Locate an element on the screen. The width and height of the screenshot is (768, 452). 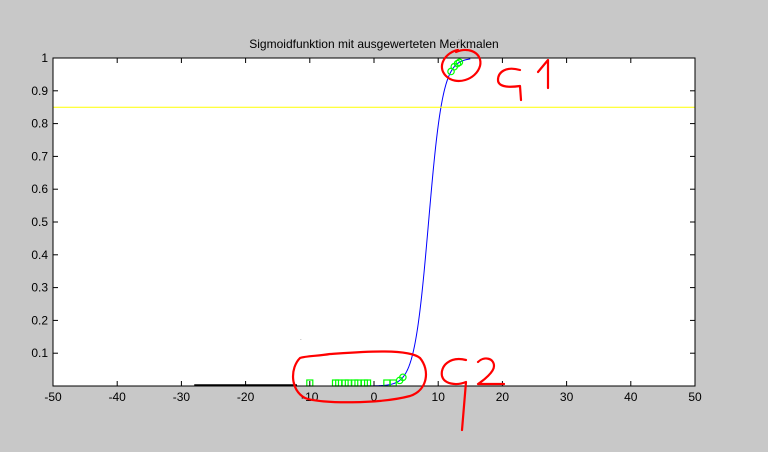
x-tick-label: -40 is located at coordinates (118, 397).